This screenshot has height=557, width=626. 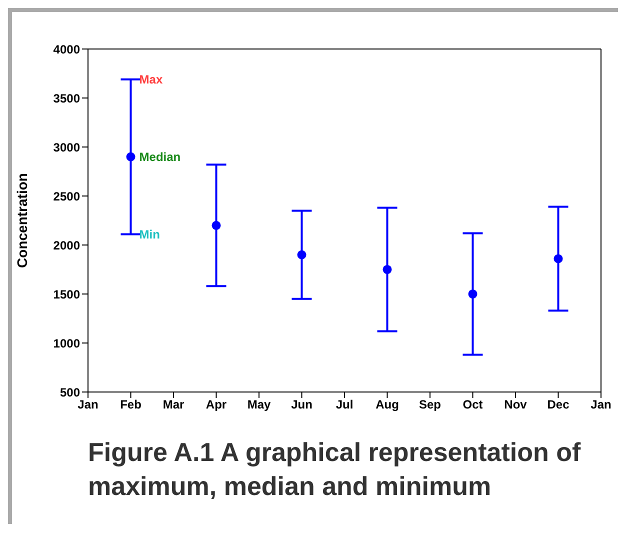 I want to click on x-tick-label: Dec, so click(x=558, y=405).